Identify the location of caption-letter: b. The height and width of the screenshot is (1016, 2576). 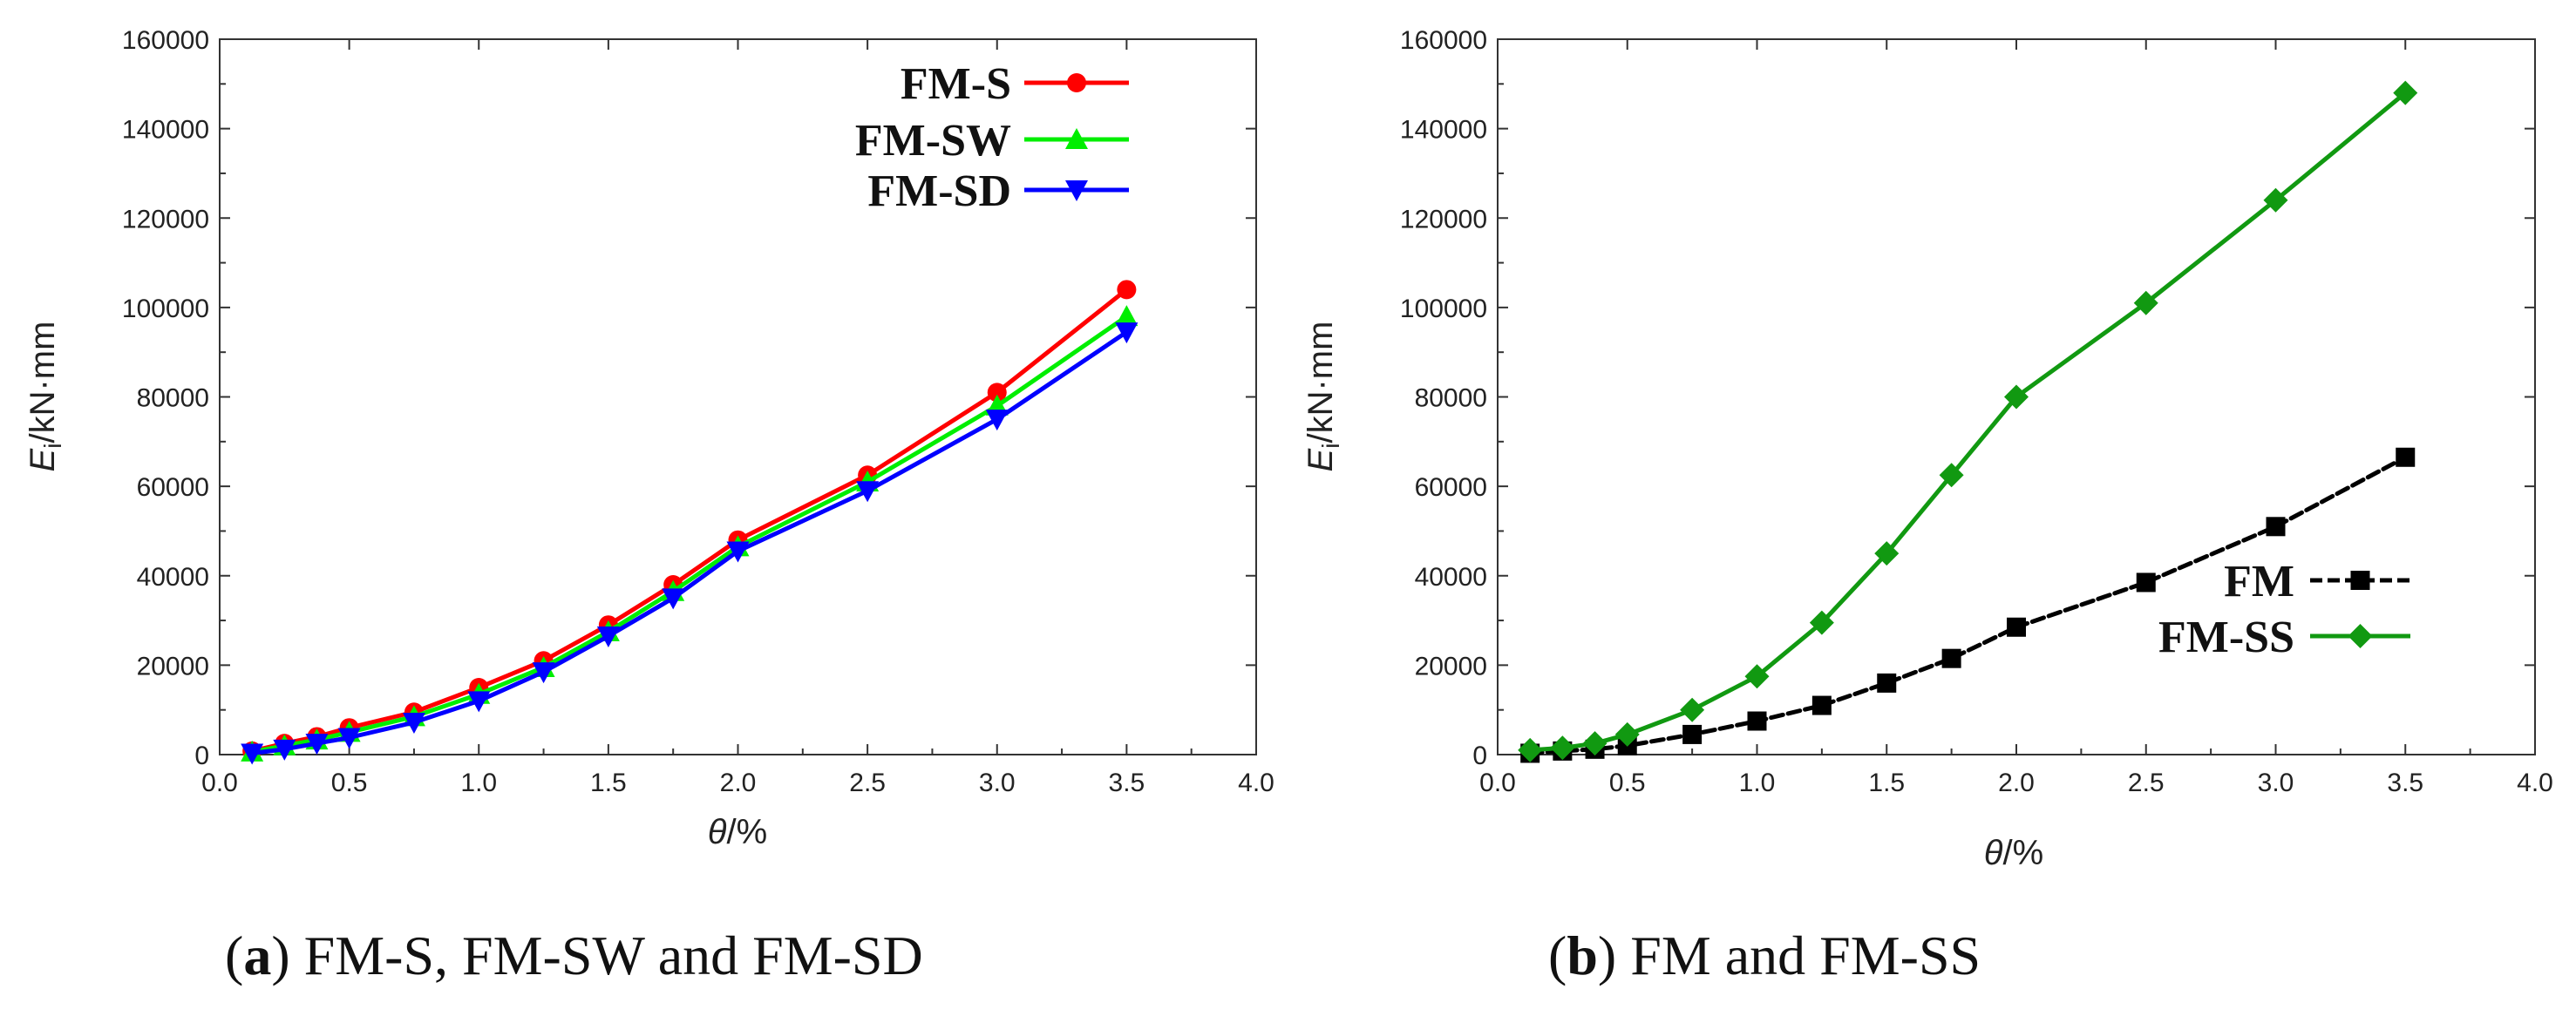
(1582, 955).